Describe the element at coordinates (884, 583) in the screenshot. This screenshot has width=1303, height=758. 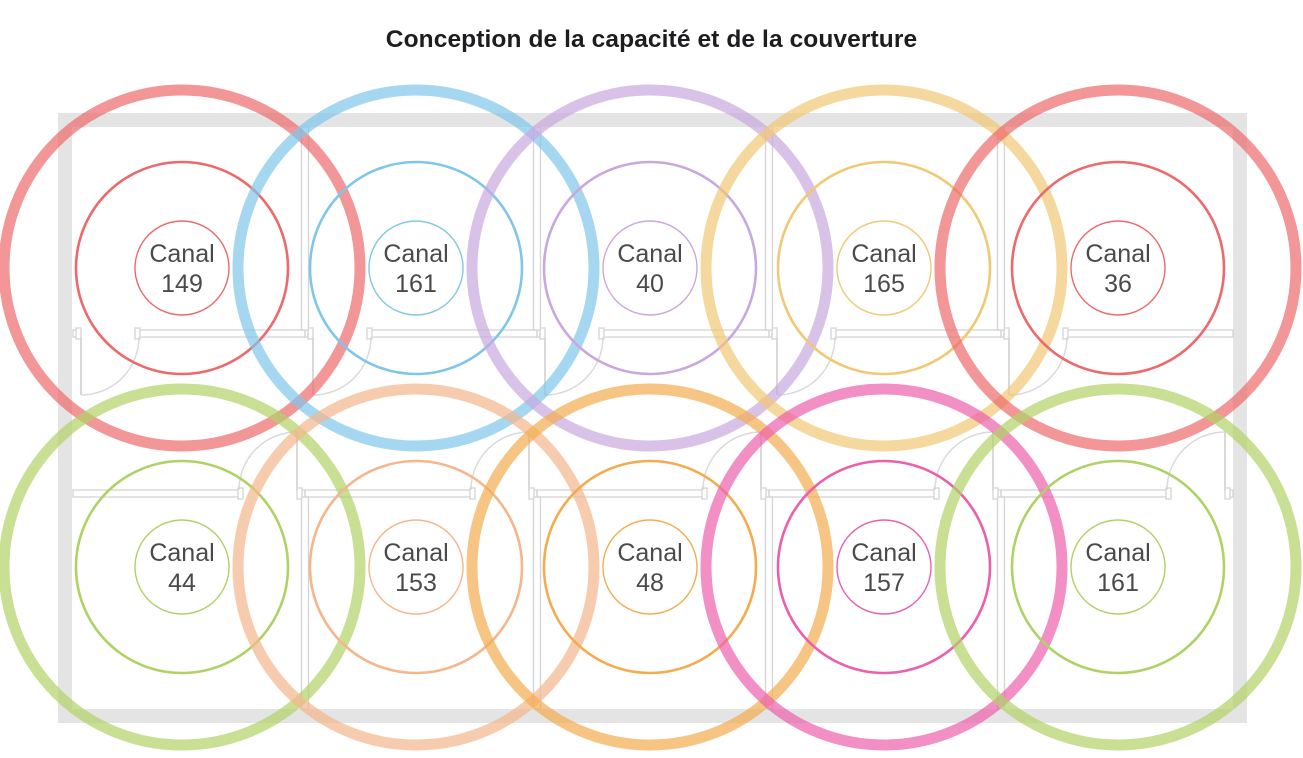
I see `channel-number: 157` at that location.